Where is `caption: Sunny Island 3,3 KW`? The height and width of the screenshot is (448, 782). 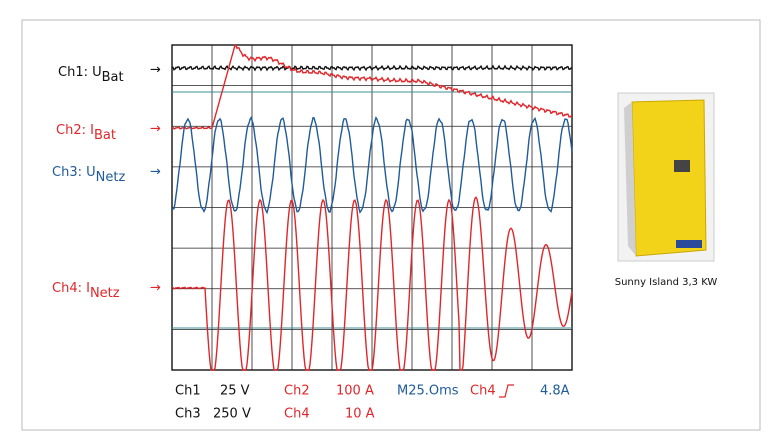 caption: Sunny Island 3,3 KW is located at coordinates (666, 282).